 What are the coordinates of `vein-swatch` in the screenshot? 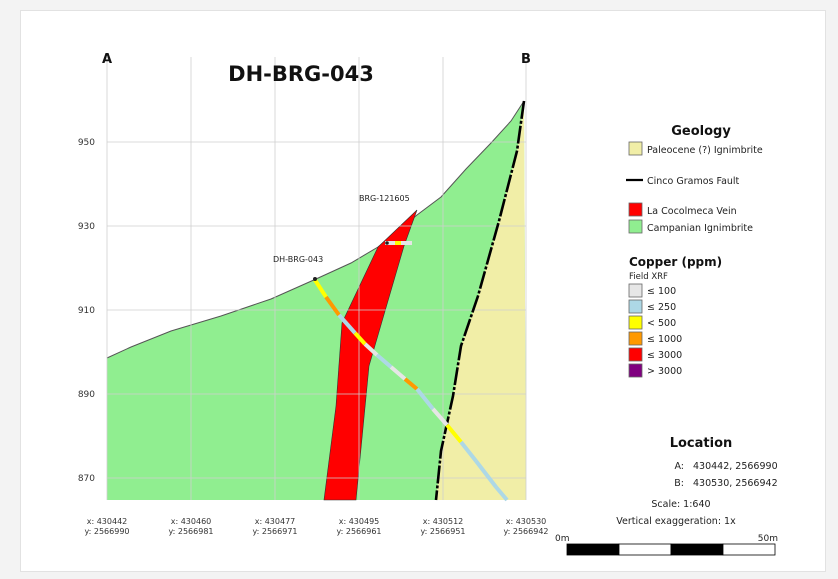 It's located at (635, 209).